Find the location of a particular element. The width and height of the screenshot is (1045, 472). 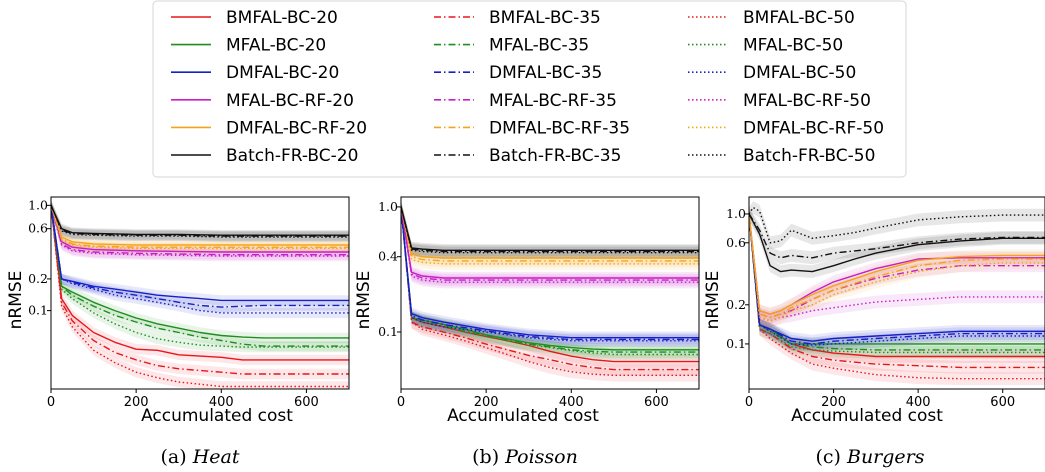

line-mfal-bc-50-poisson is located at coordinates (550, 281).